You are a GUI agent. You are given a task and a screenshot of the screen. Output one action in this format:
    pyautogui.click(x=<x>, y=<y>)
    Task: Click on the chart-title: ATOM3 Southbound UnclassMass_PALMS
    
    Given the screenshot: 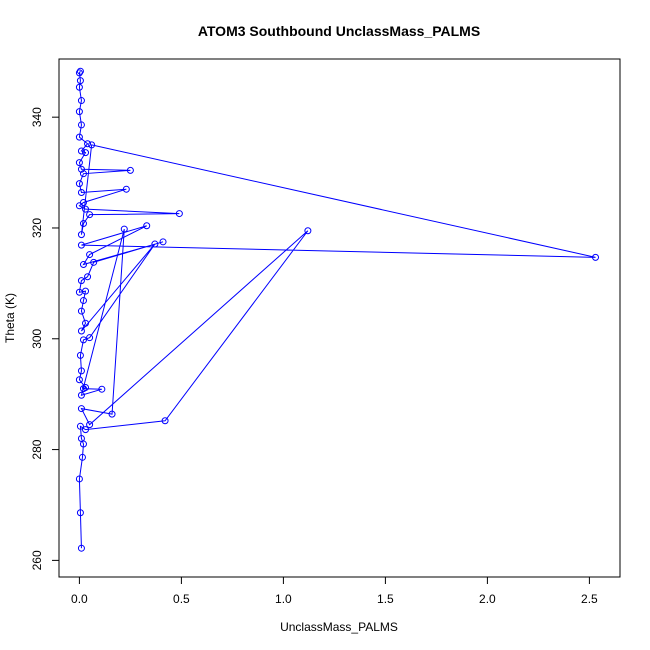 What is the action you would take?
    pyautogui.click(x=339, y=31)
    